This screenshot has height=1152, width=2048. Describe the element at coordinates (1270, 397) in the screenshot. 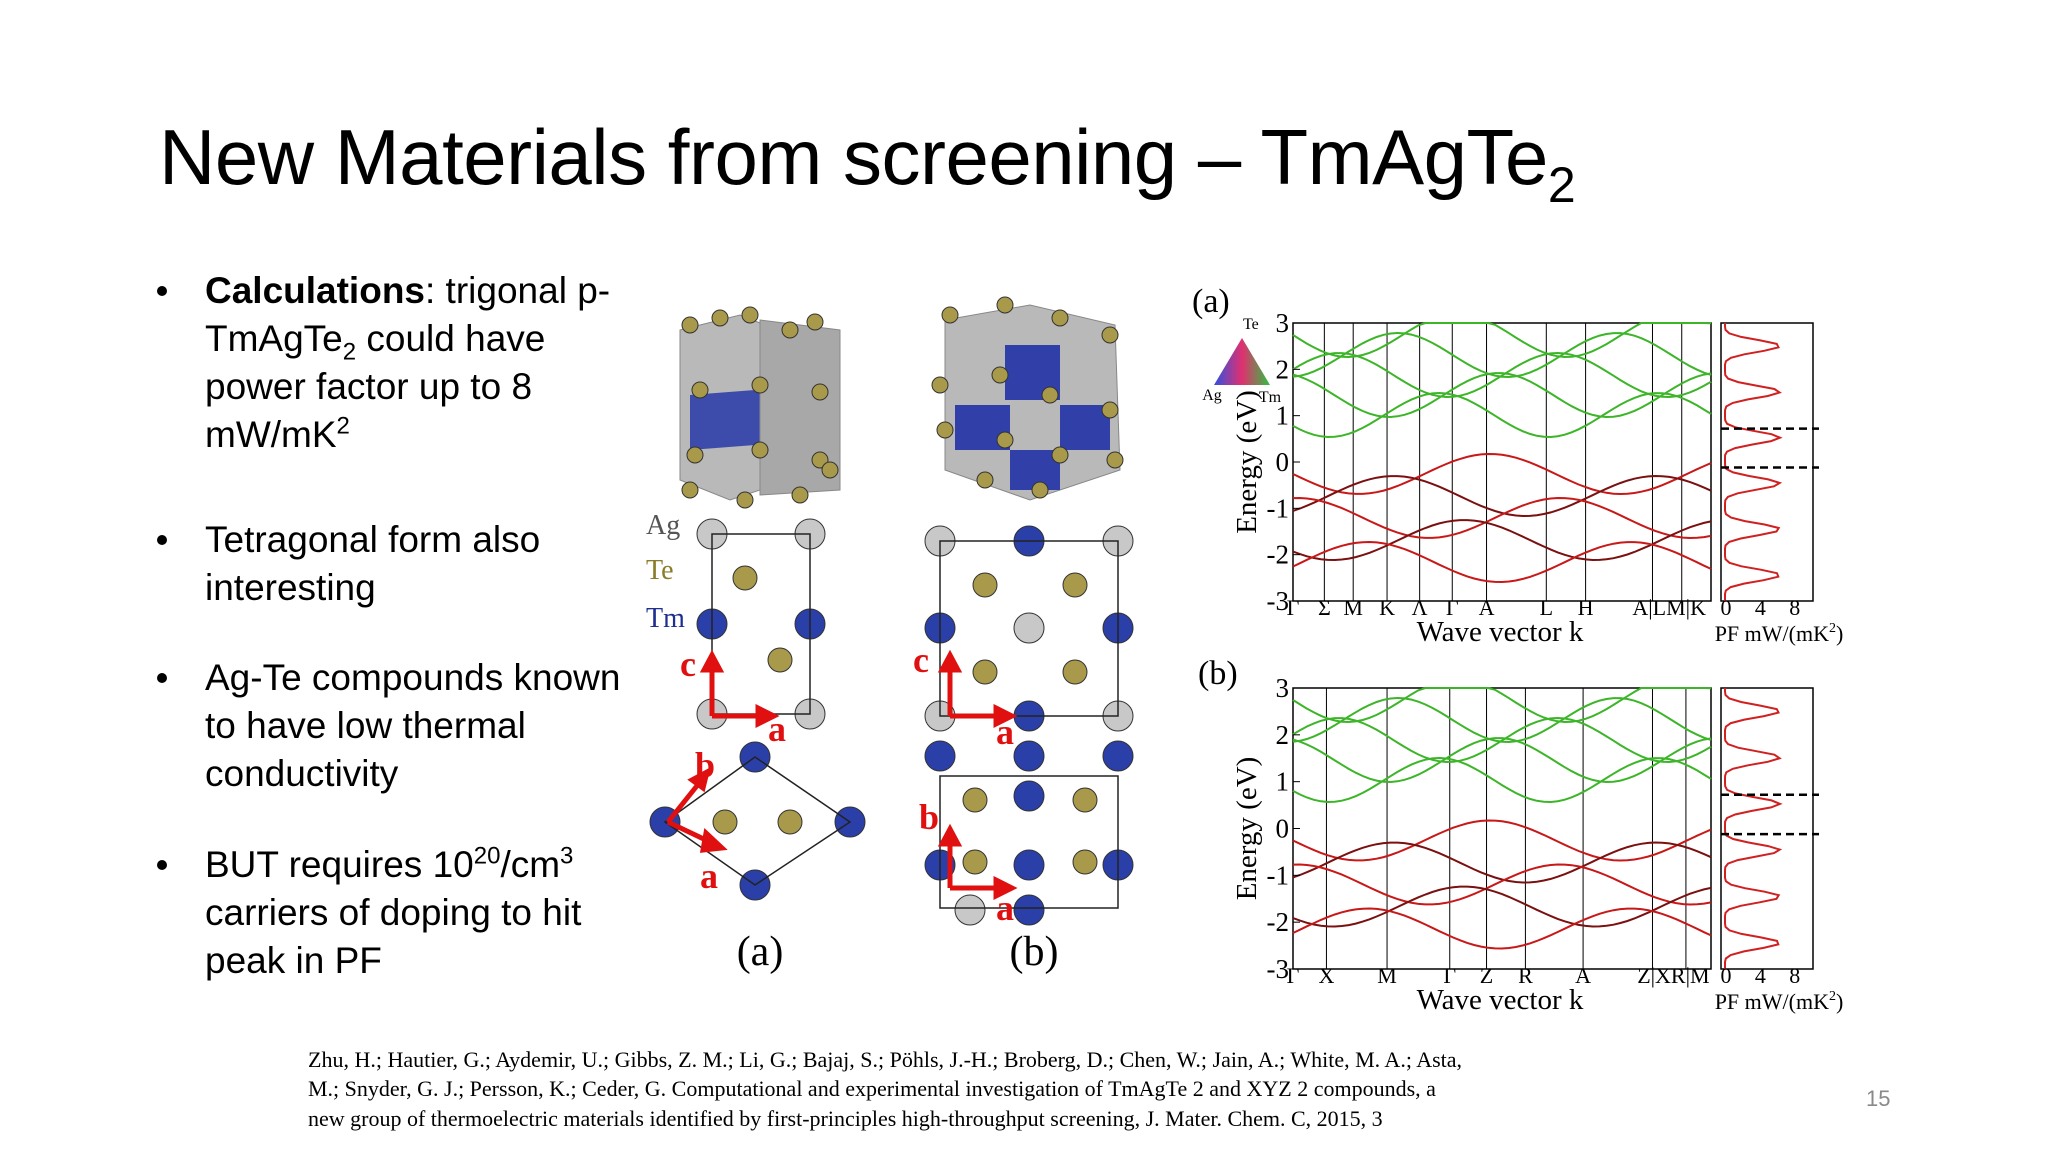

I see `triangle-label: Tm` at that location.